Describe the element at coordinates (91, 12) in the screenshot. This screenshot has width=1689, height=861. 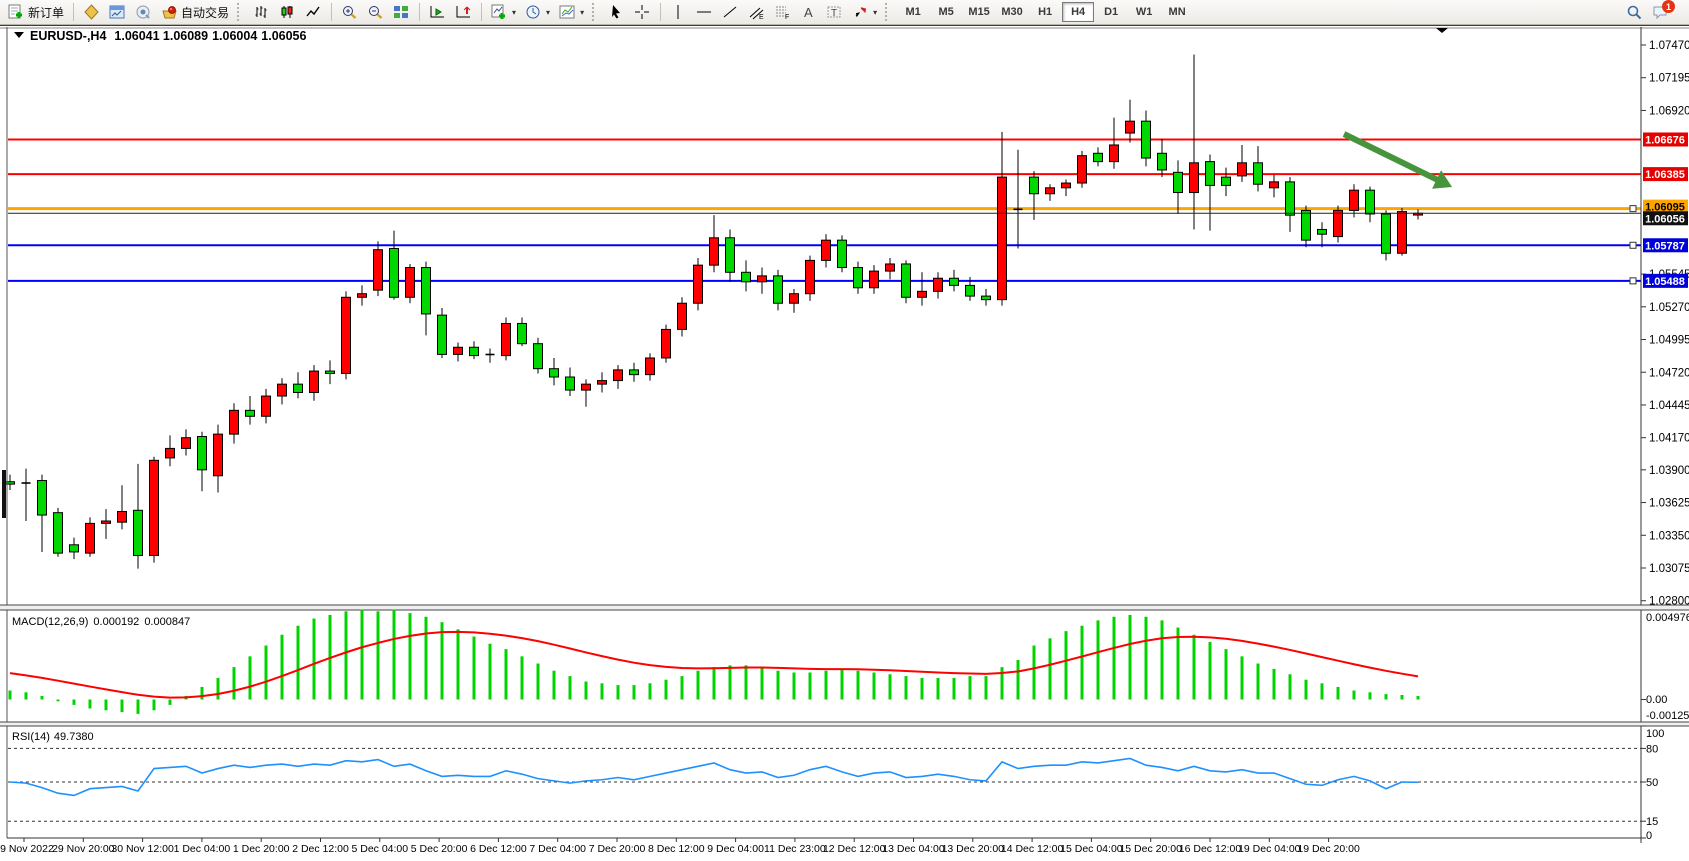
I see `profile-button` at that location.